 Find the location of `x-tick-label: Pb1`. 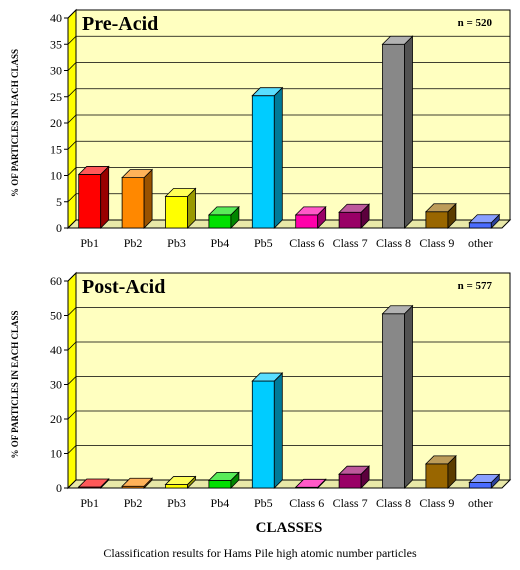

x-tick-label: Pb1 is located at coordinates (89, 503).